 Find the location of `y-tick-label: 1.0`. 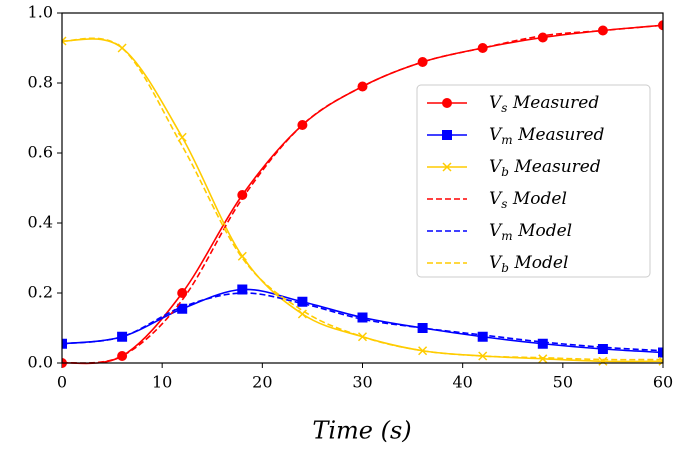

y-tick-label: 1.0 is located at coordinates (40, 12).